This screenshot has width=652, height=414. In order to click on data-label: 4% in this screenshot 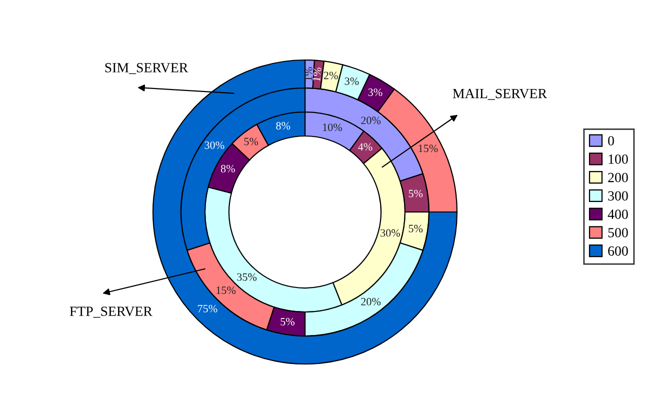, I will do `click(365, 147)`.